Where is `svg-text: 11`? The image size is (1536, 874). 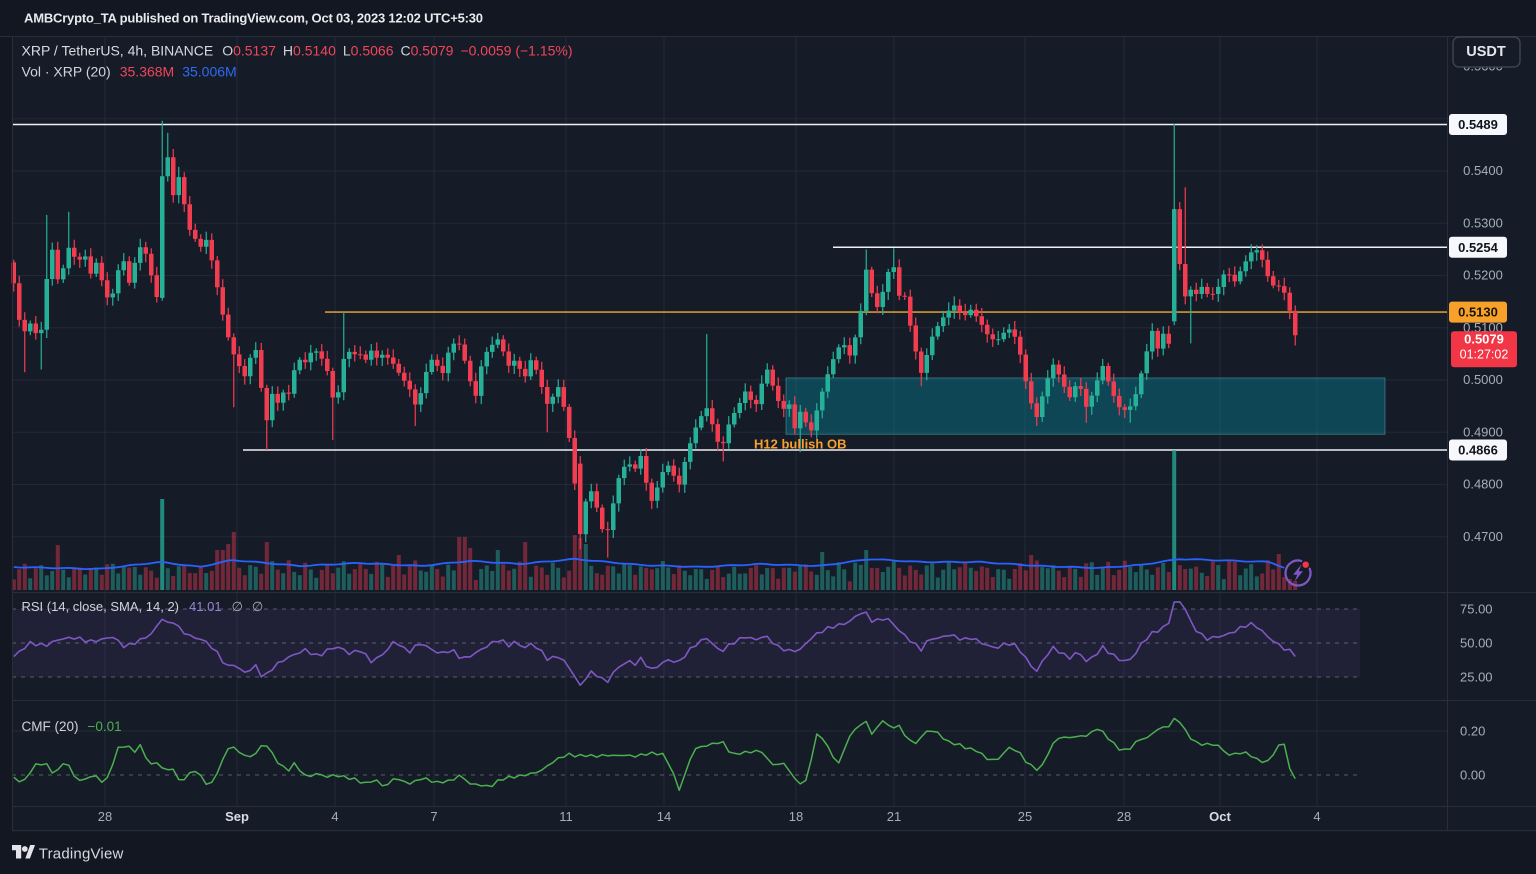
svg-text: 11 is located at coordinates (566, 816).